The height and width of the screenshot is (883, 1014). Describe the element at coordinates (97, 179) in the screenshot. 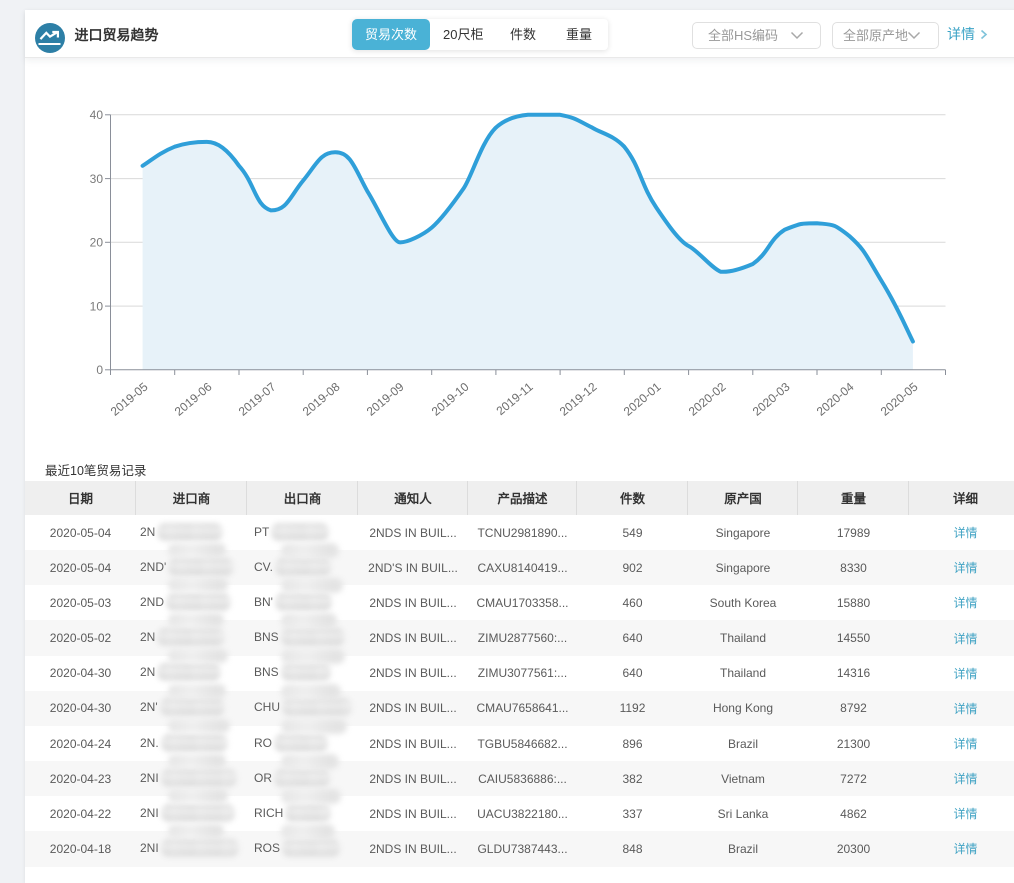

I see `svg-text: 30` at that location.